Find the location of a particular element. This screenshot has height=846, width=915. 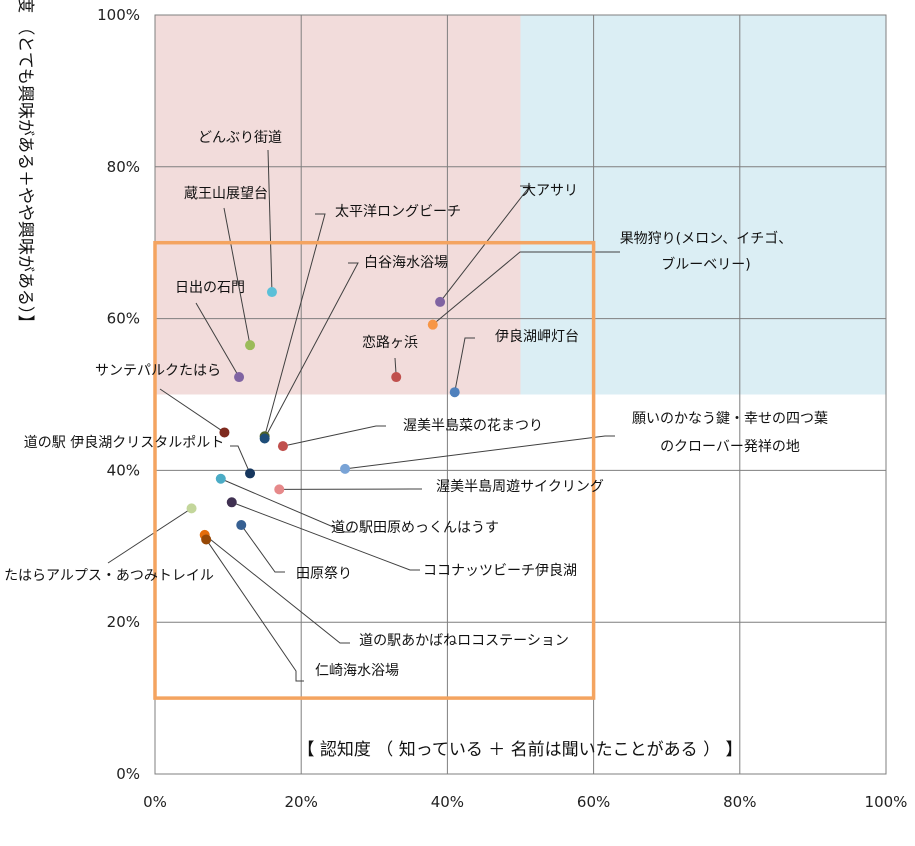

point-label: どんぶり街道 is located at coordinates (240, 138).